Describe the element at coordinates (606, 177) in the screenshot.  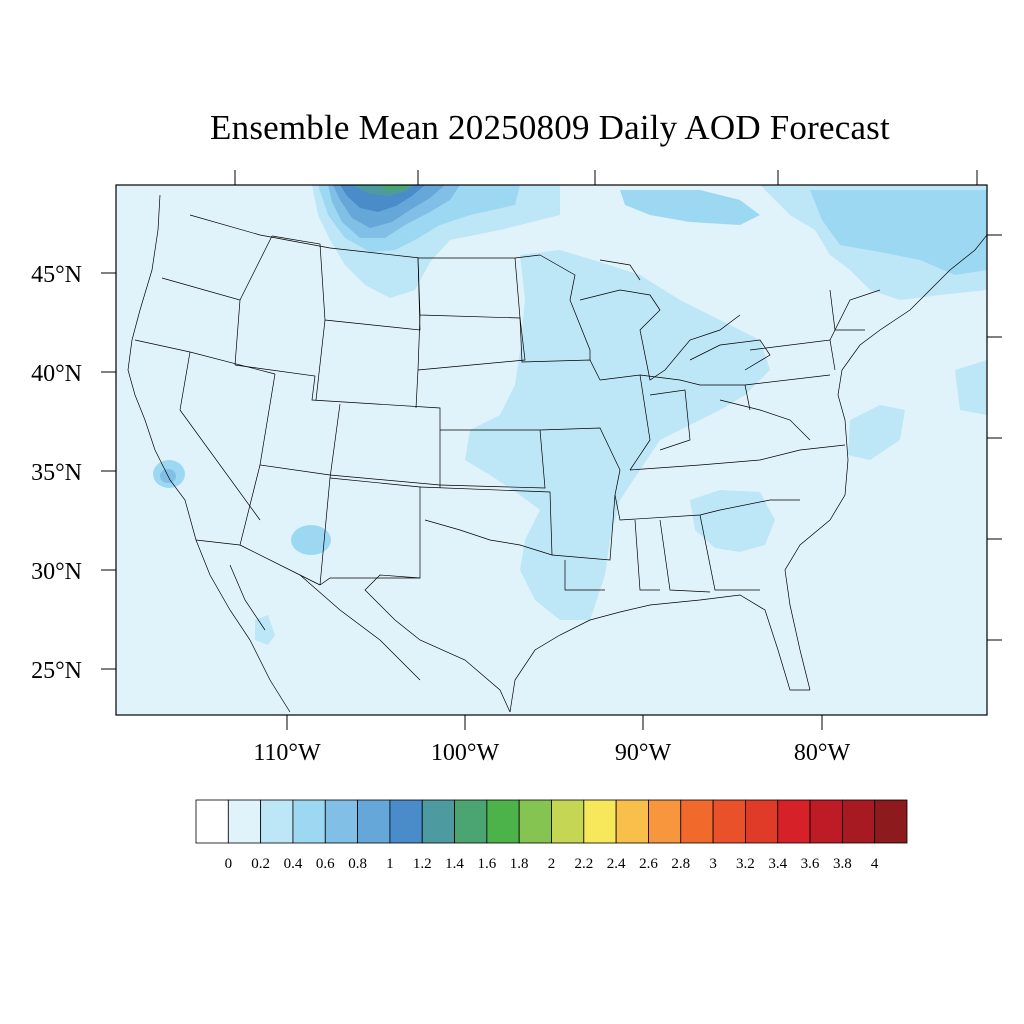
I see `top-ticks` at that location.